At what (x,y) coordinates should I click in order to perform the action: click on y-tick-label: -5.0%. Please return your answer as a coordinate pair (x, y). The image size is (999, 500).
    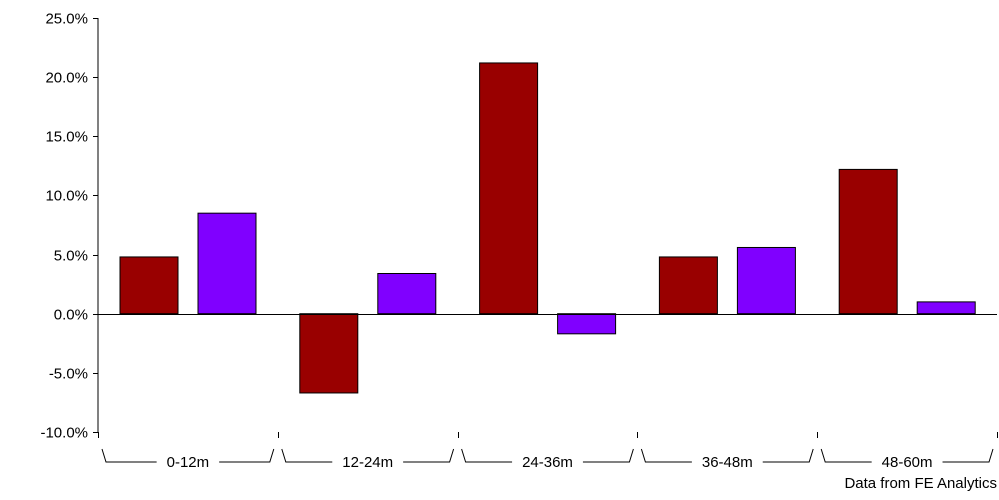
    Looking at the image, I should click on (68, 374).